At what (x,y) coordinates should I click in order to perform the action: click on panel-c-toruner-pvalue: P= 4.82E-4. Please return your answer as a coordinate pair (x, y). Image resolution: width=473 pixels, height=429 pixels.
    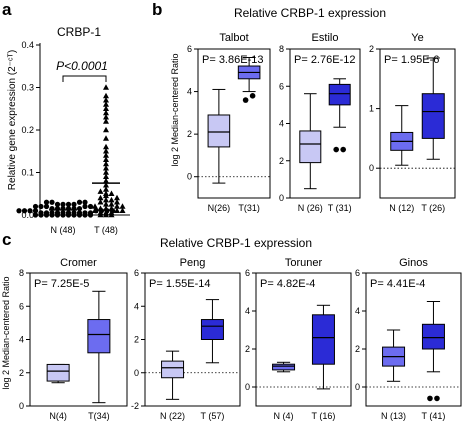
    Looking at the image, I should click on (287, 284).